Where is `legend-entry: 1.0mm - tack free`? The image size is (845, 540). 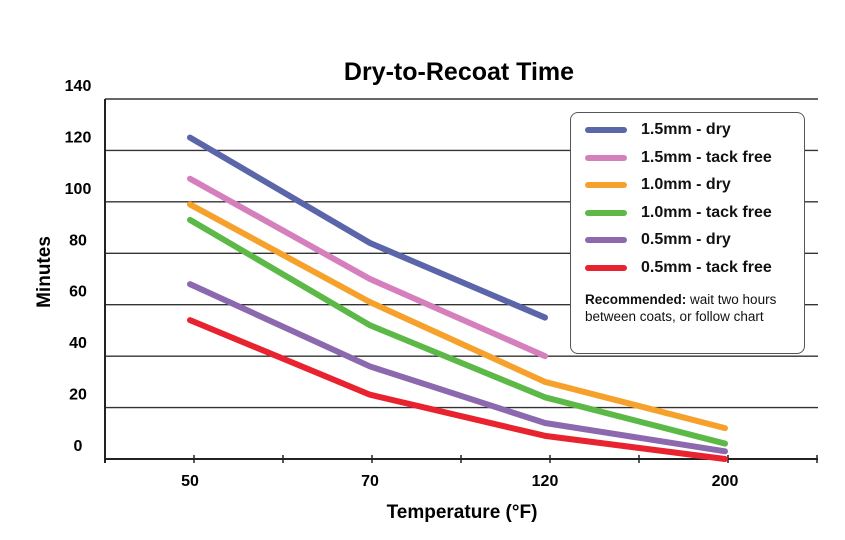 legend-entry: 1.0mm - tack free is located at coordinates (678, 213).